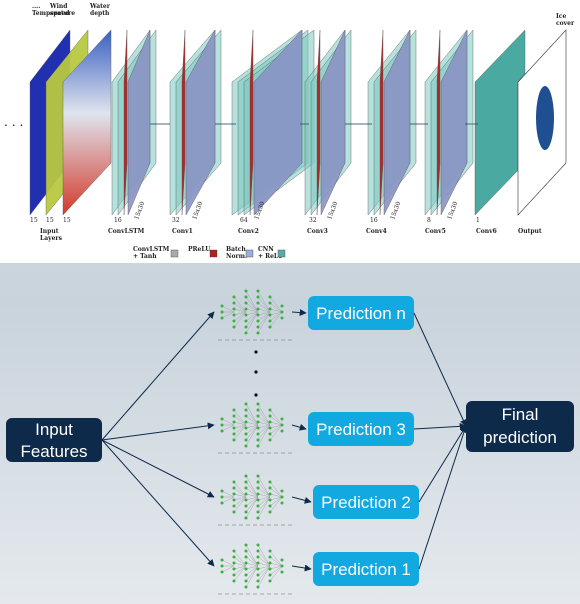 The width and height of the screenshot is (580, 604). Describe the element at coordinates (361, 429) in the screenshot. I see `prediction-text: Prediction 3` at that location.